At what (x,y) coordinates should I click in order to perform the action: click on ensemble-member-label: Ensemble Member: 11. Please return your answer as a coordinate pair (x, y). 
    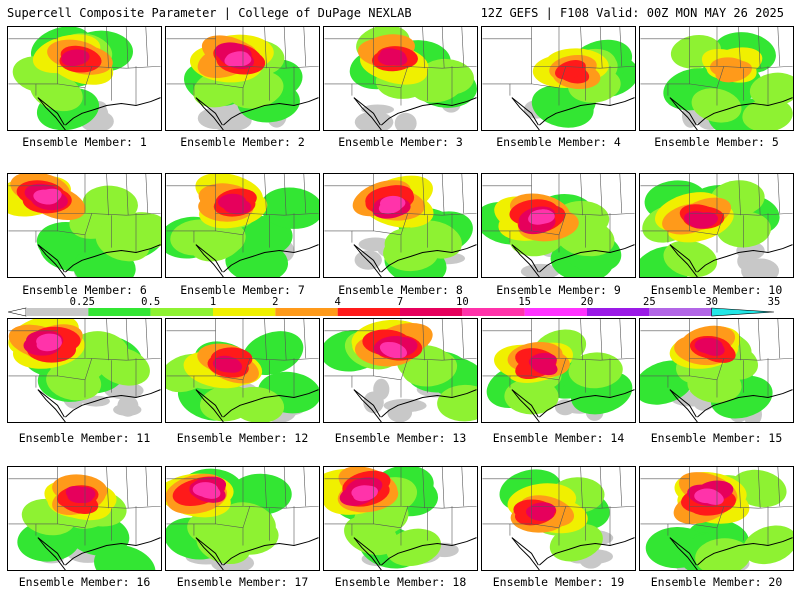
    Looking at the image, I should click on (84, 438).